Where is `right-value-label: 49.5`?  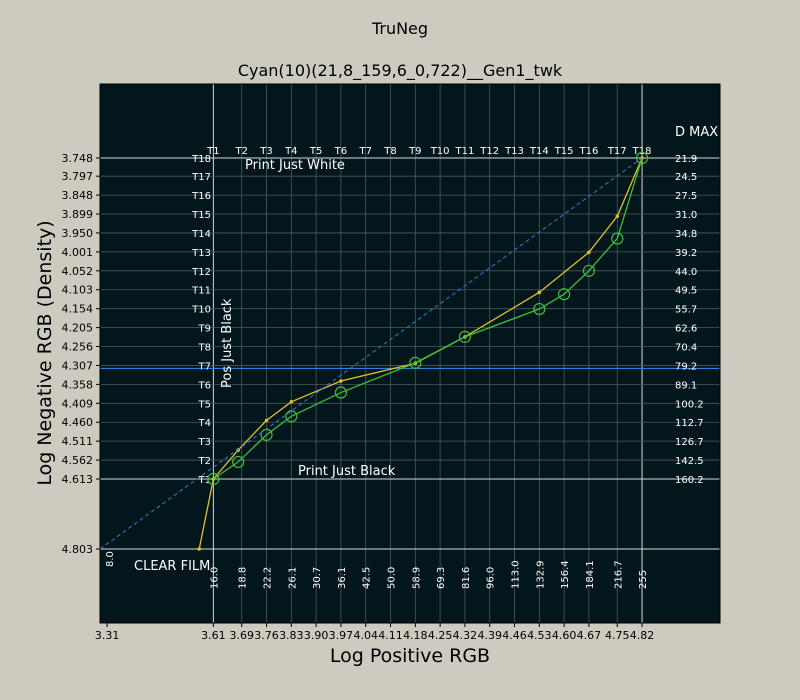 right-value-label: 49.5 is located at coordinates (686, 291).